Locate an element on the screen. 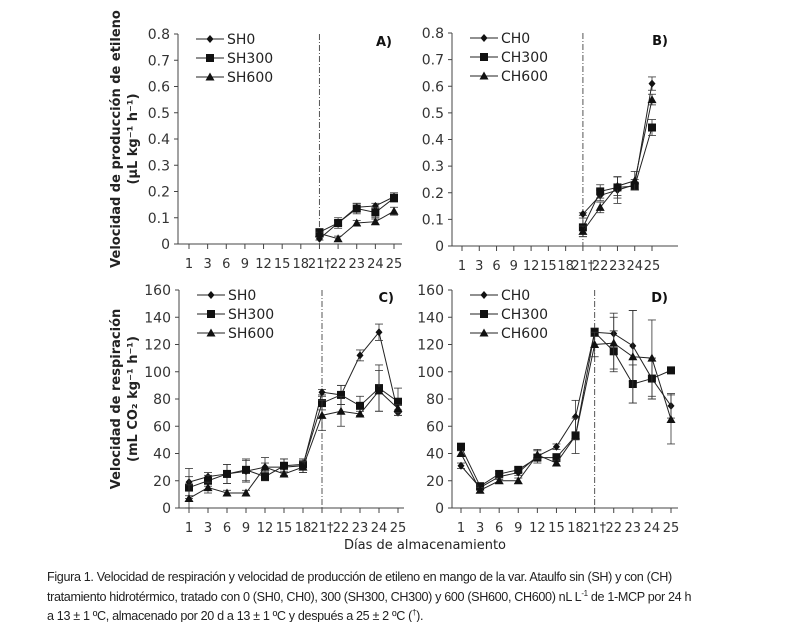 This screenshot has height=622, width=800. caption-sup-2: † is located at coordinates (414, 613).